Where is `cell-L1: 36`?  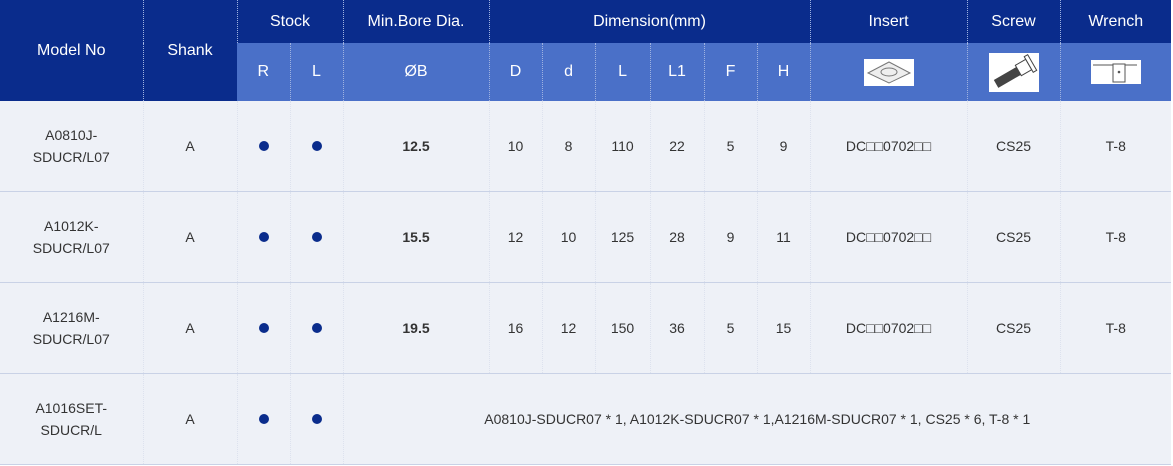 cell-L1: 36 is located at coordinates (677, 328).